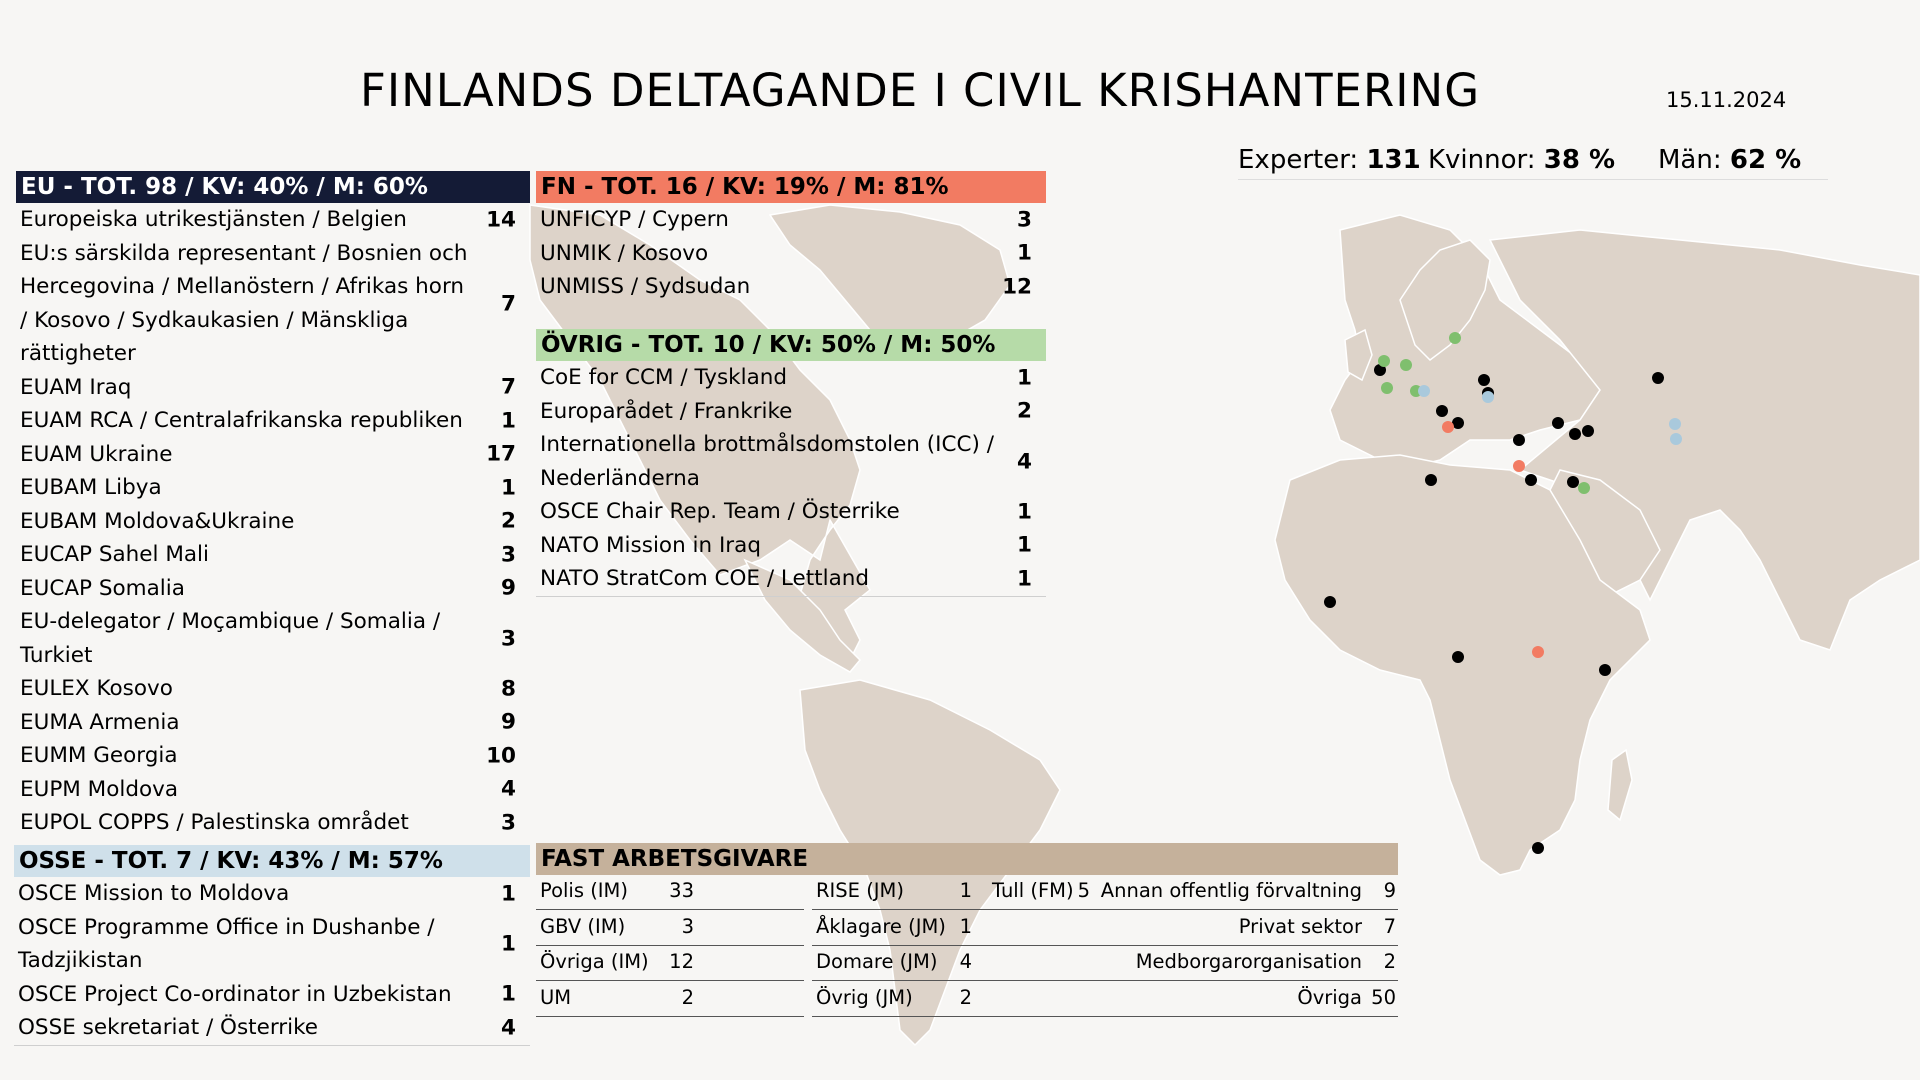 The height and width of the screenshot is (1080, 1920). What do you see at coordinates (235, 994) in the screenshot?
I see `item-label: OSCE Project Co-ordinator in Uzbekistan` at bounding box center [235, 994].